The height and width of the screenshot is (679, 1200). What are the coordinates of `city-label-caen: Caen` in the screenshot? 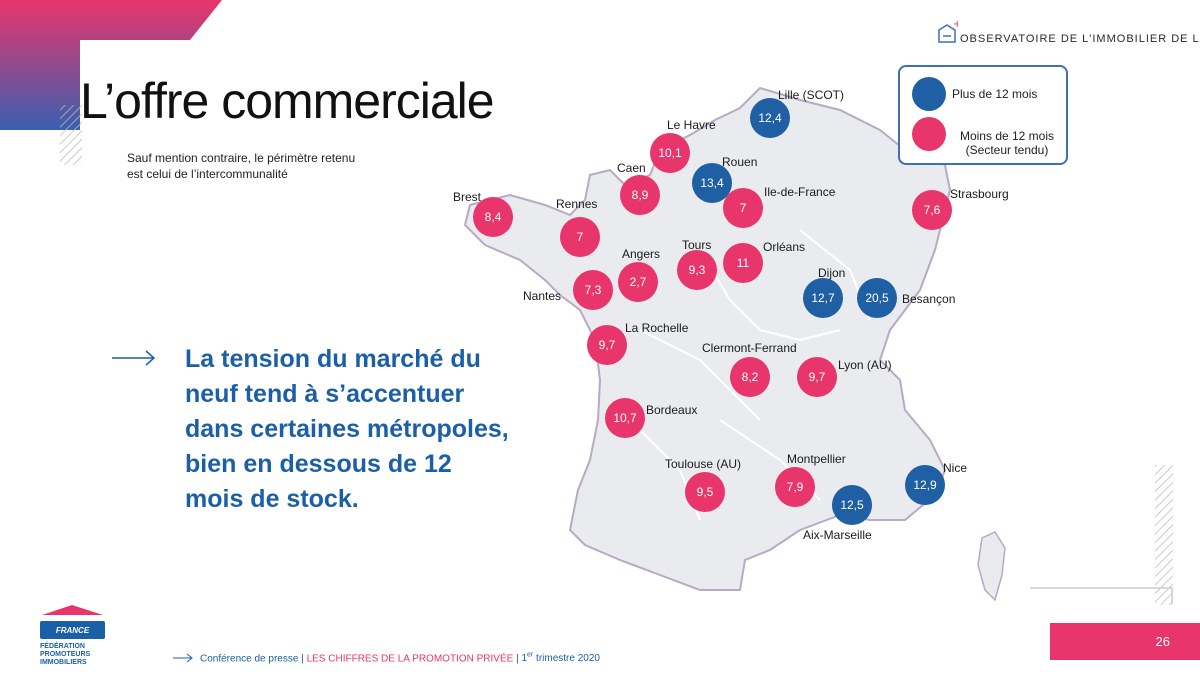 It's located at (631, 168).